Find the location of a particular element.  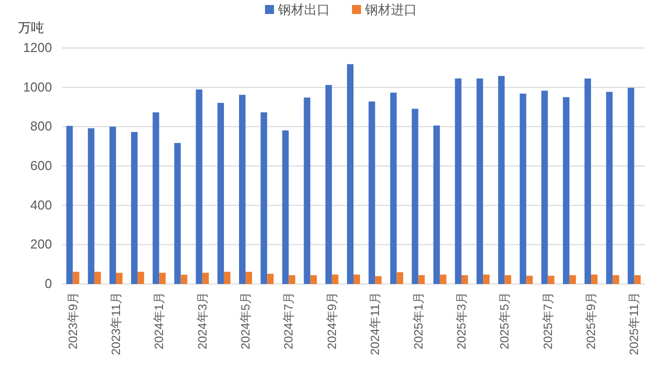

y-tick-label: 1200 is located at coordinates (37, 47).